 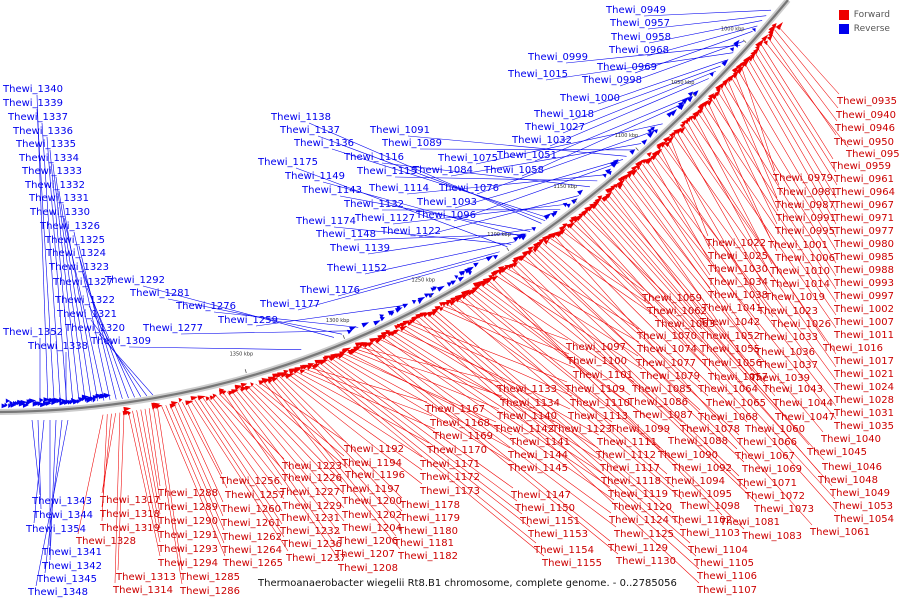 What do you see at coordinates (209, 591) in the screenshot?
I see `forward-gene-label: Thewi_1286` at bounding box center [209, 591].